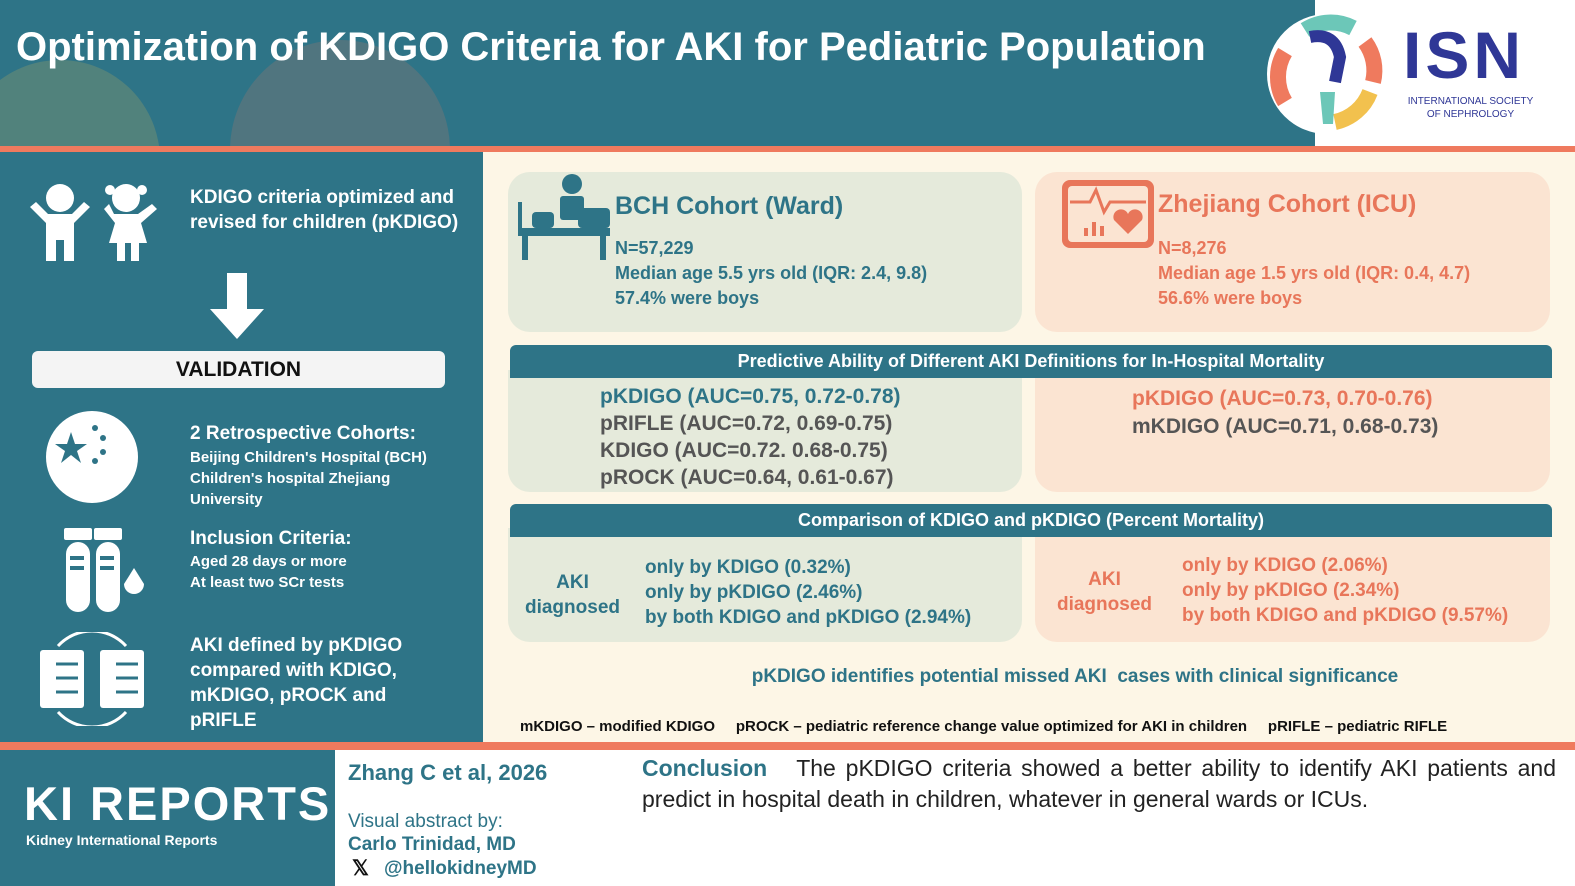 This screenshot has width=1575, height=886. I want to click on isn-logo-icon, so click(1327, 74).